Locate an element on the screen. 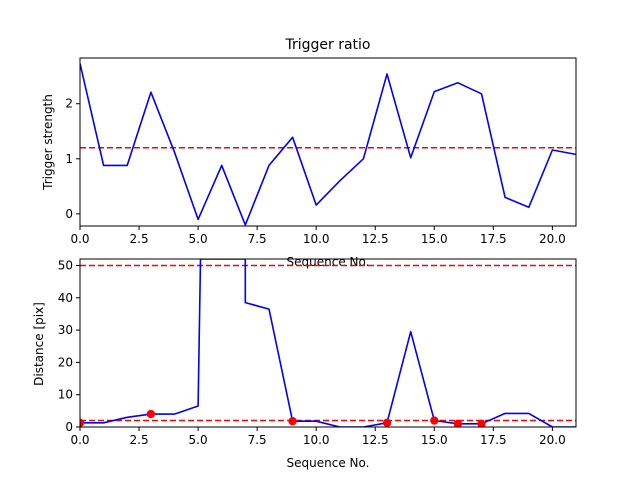 Image resolution: width=640 pixels, height=480 pixels. y-tick-label: 50 is located at coordinates (65, 265).